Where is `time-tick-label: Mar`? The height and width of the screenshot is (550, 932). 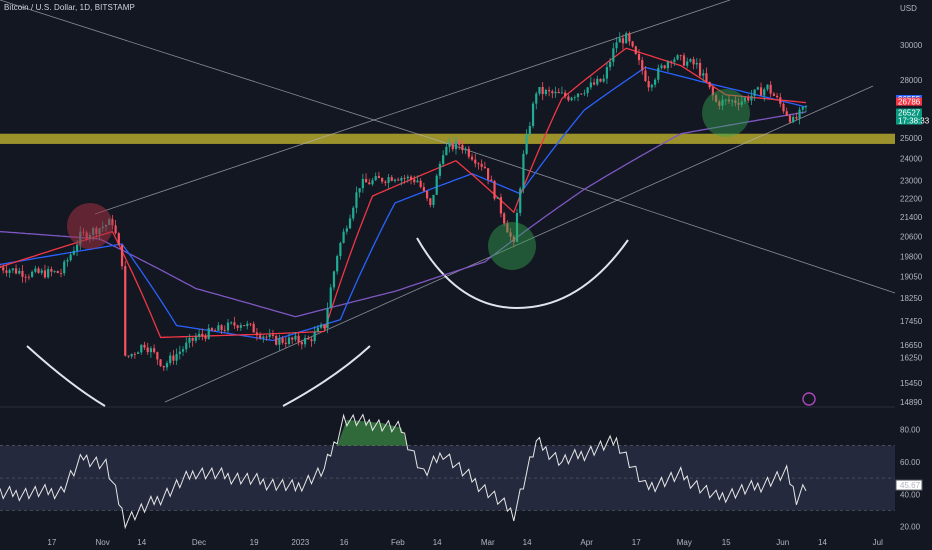
time-tick-label: Mar is located at coordinates (488, 542).